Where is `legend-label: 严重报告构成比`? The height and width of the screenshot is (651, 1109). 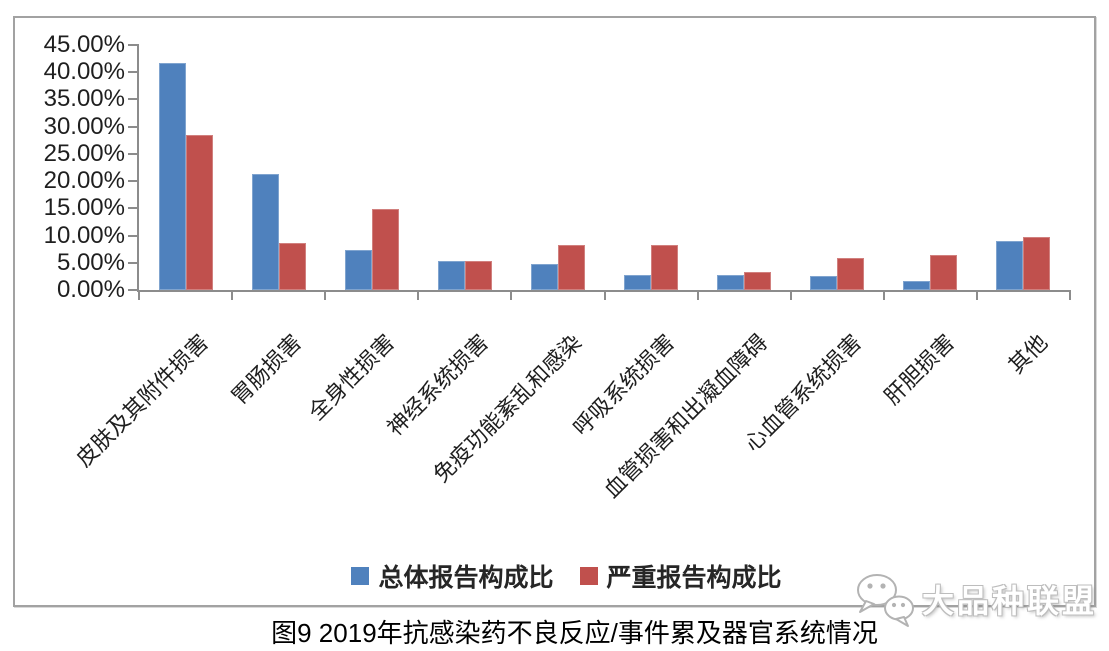 legend-label: 严重报告构成比 is located at coordinates (694, 578).